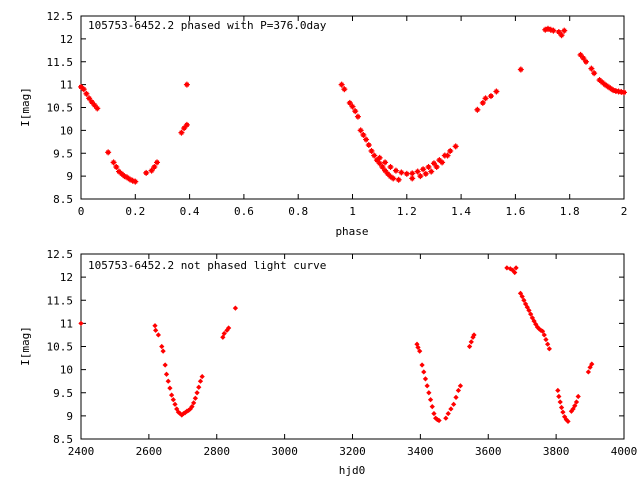  I want to click on x-tick-label: 3400, so click(420, 451).